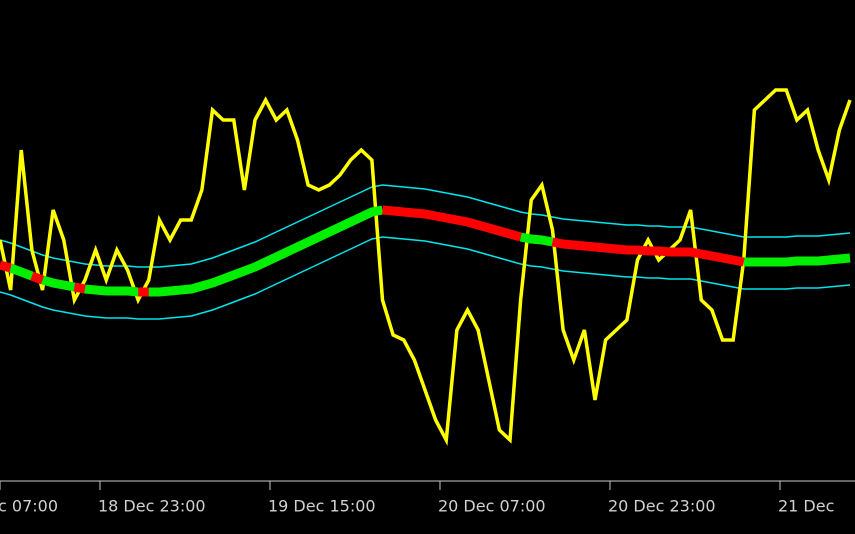 This screenshot has width=855, height=534. I want to click on x-tick-label: 18 Dec 23:00, so click(152, 506).